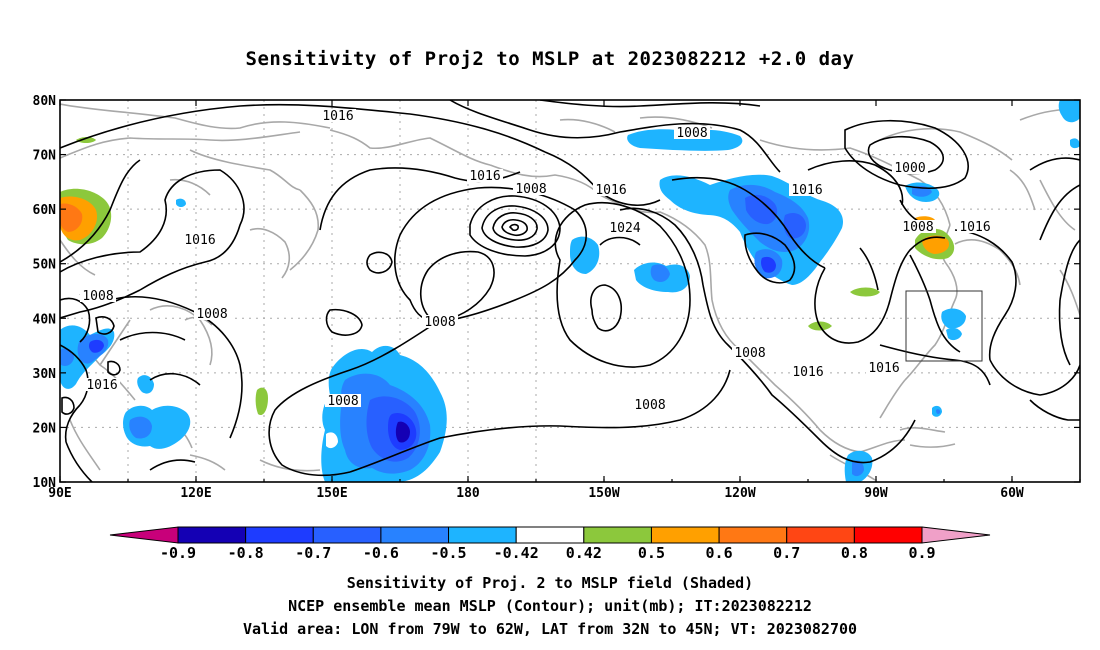 The image size is (1100, 650). Describe the element at coordinates (45, 319) in the screenshot. I see `lat-label: 40N` at that location.